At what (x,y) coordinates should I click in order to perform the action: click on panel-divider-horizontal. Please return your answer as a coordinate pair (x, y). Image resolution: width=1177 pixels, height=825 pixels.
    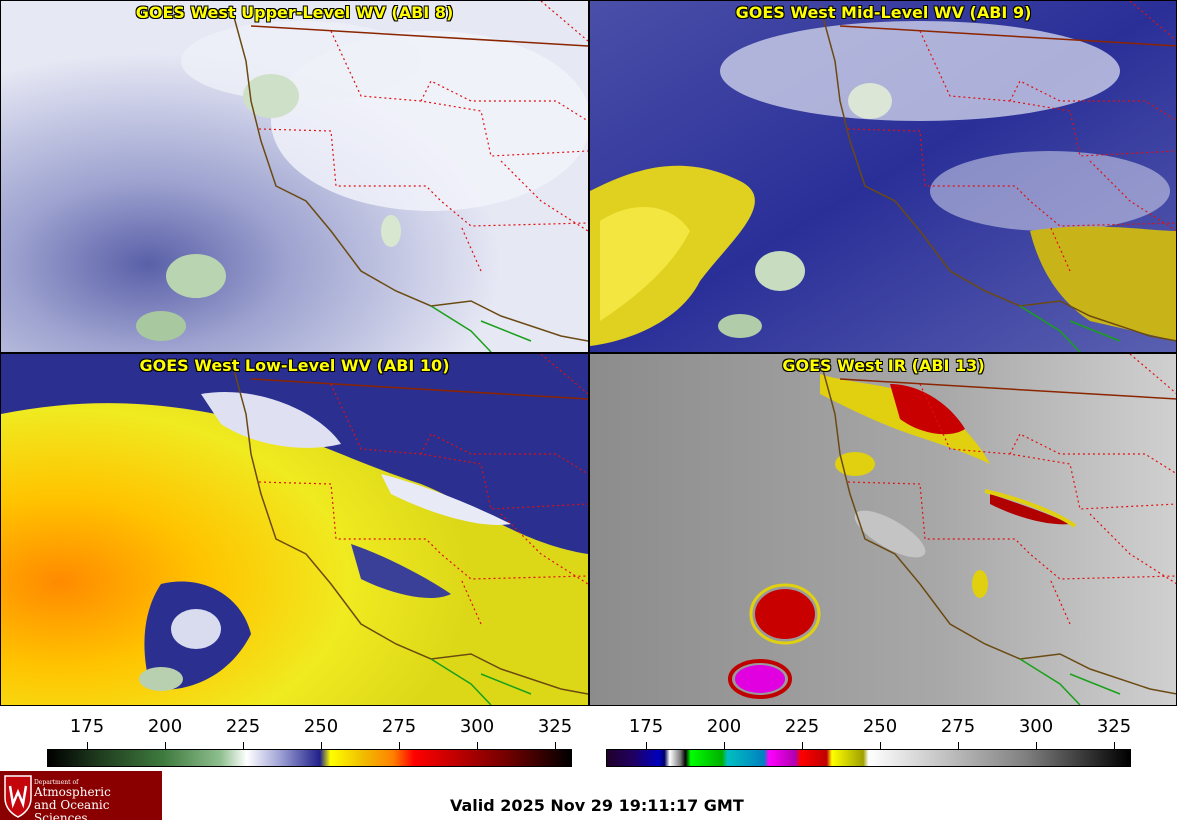
    Looking at the image, I should click on (588, 353).